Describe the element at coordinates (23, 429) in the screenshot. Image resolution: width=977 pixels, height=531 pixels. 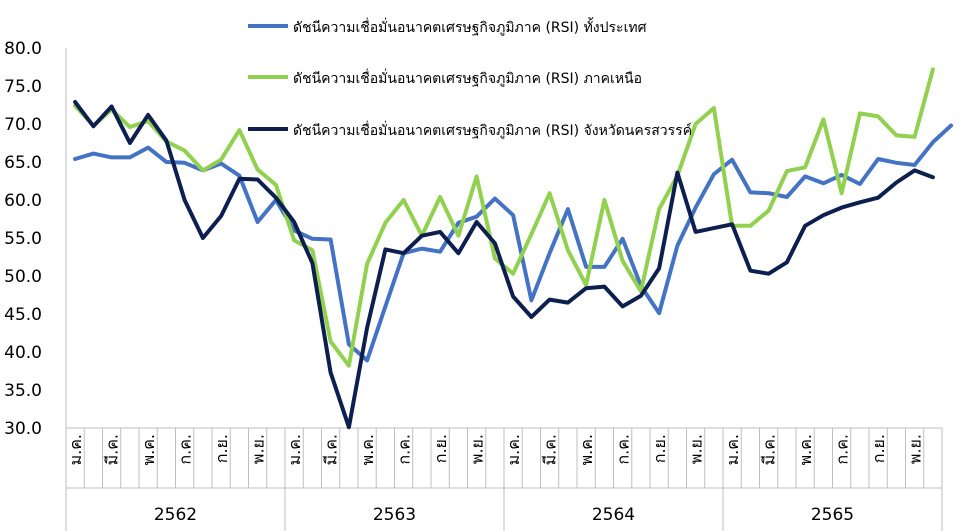
I see `y-tick-label: 30.0` at that location.